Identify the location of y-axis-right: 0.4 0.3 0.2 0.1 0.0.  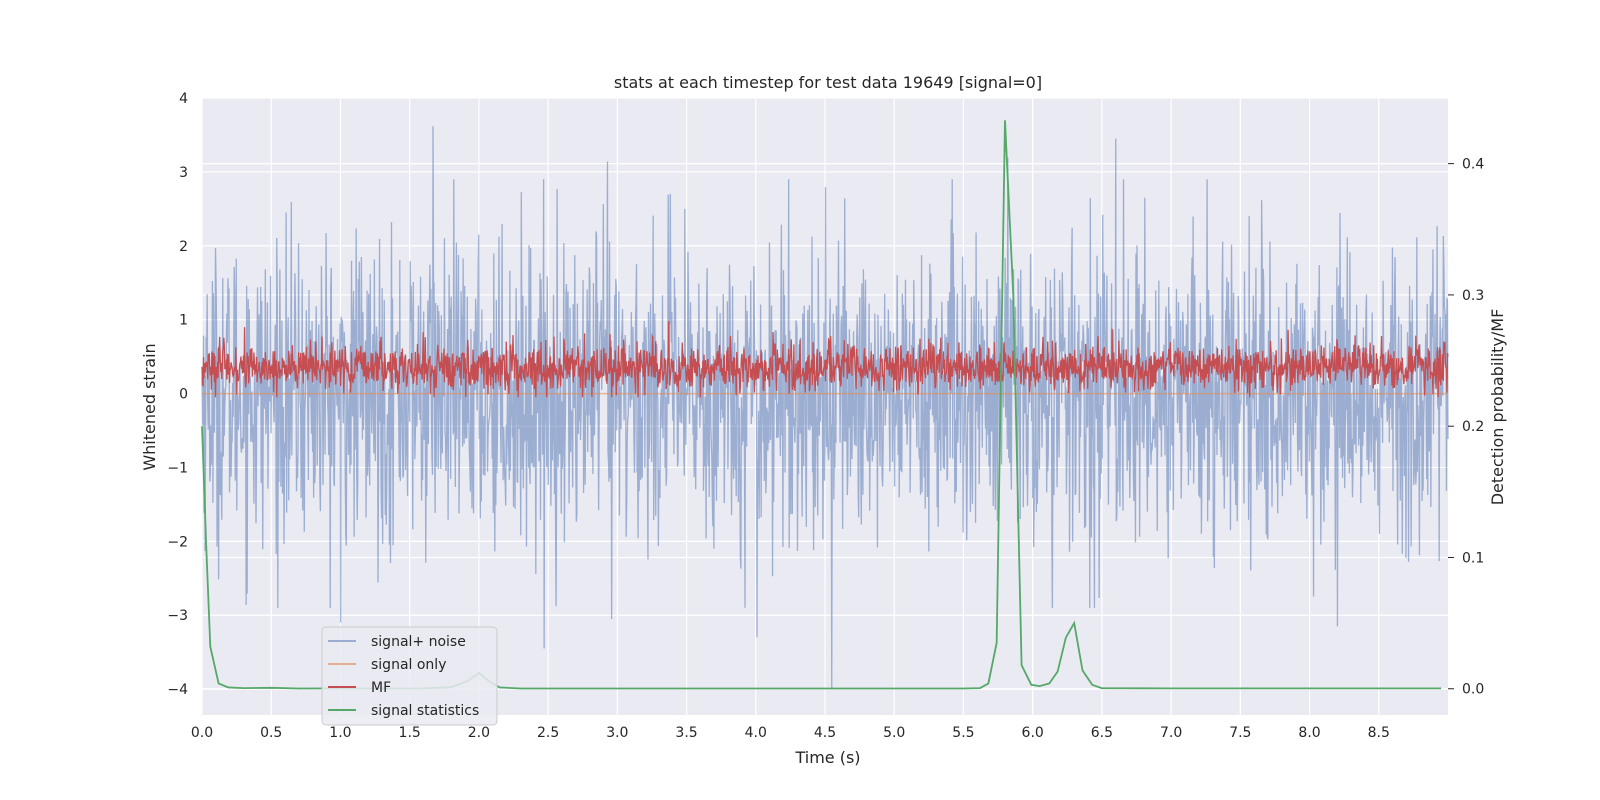
(1466, 427).